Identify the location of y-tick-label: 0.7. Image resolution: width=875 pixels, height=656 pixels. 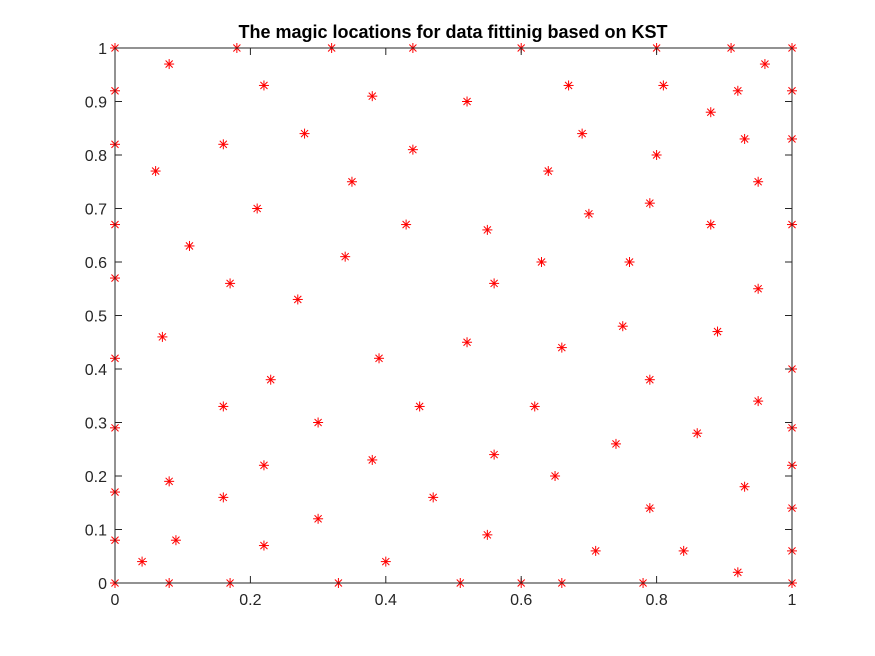
(96, 210).